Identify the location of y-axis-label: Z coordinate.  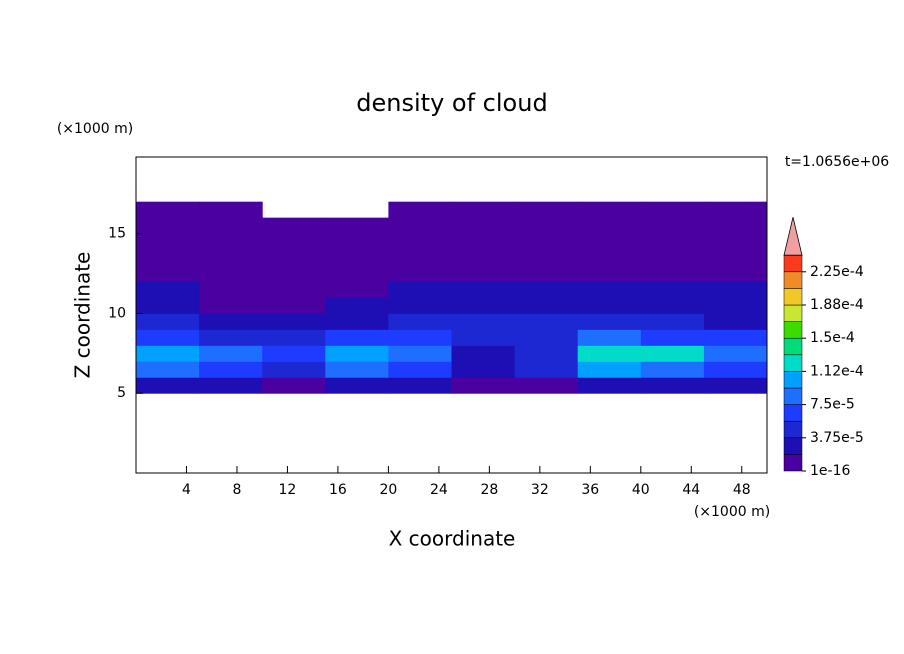
(83, 315).